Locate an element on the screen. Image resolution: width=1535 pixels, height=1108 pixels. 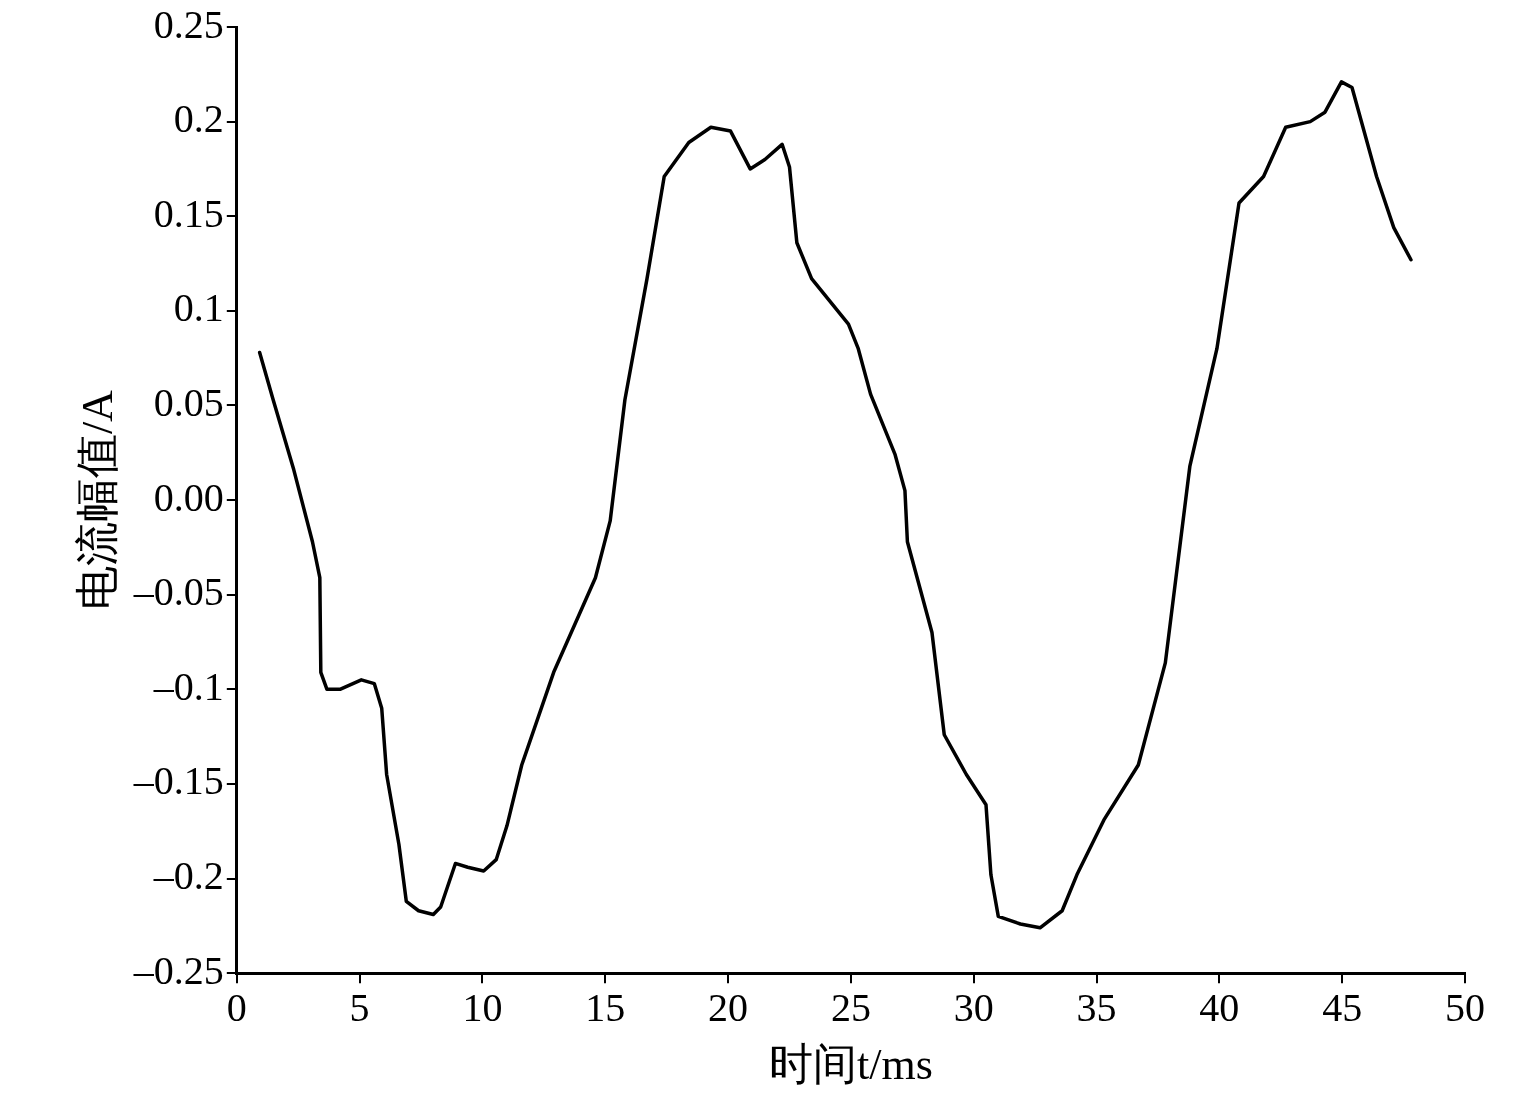
y-tick-label: –0.05 is located at coordinates (178, 592).